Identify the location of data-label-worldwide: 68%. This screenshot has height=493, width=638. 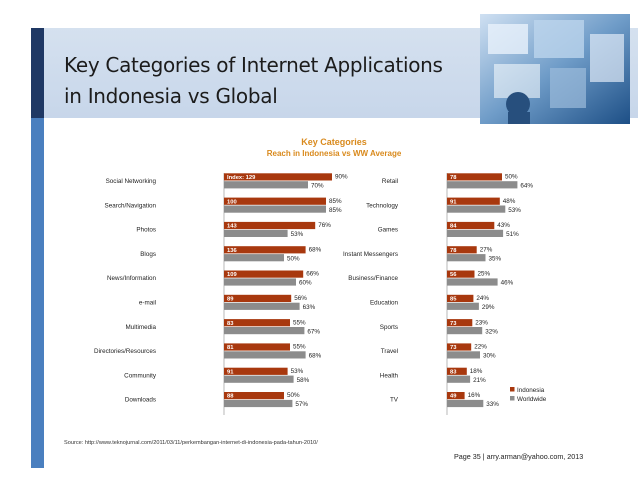
(315, 356).